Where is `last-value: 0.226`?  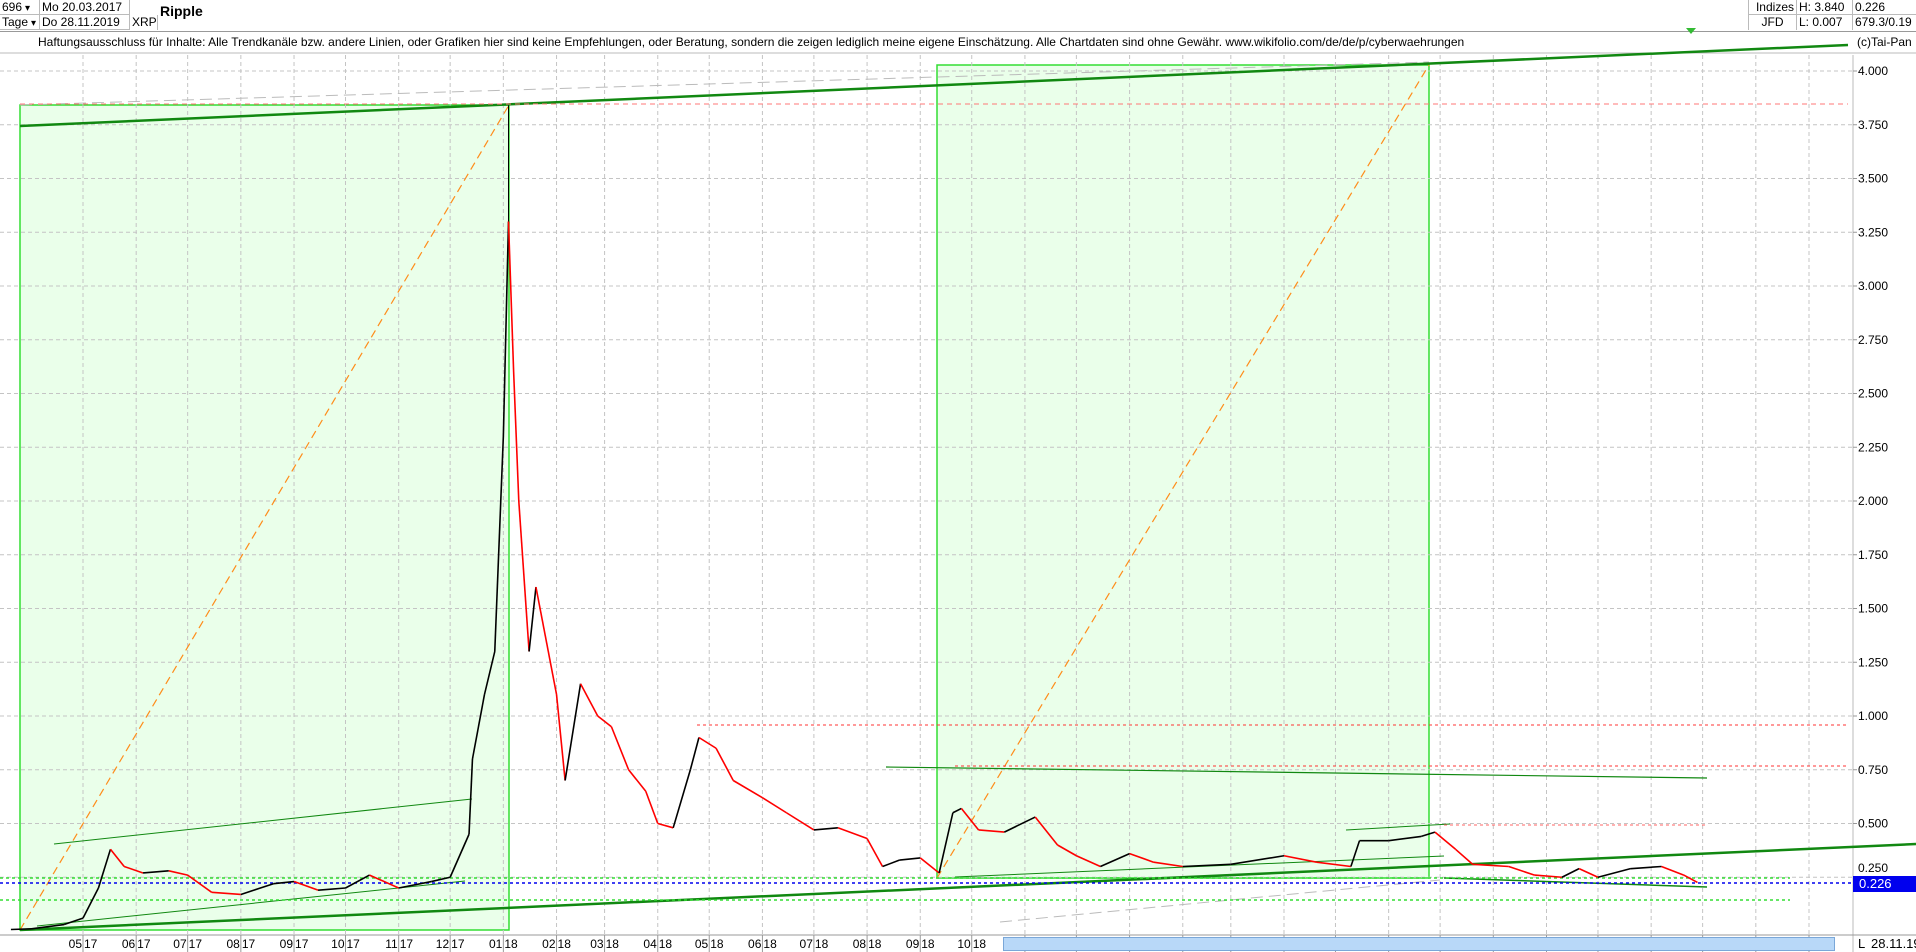
last-value: 0.226 is located at coordinates (1884, 7).